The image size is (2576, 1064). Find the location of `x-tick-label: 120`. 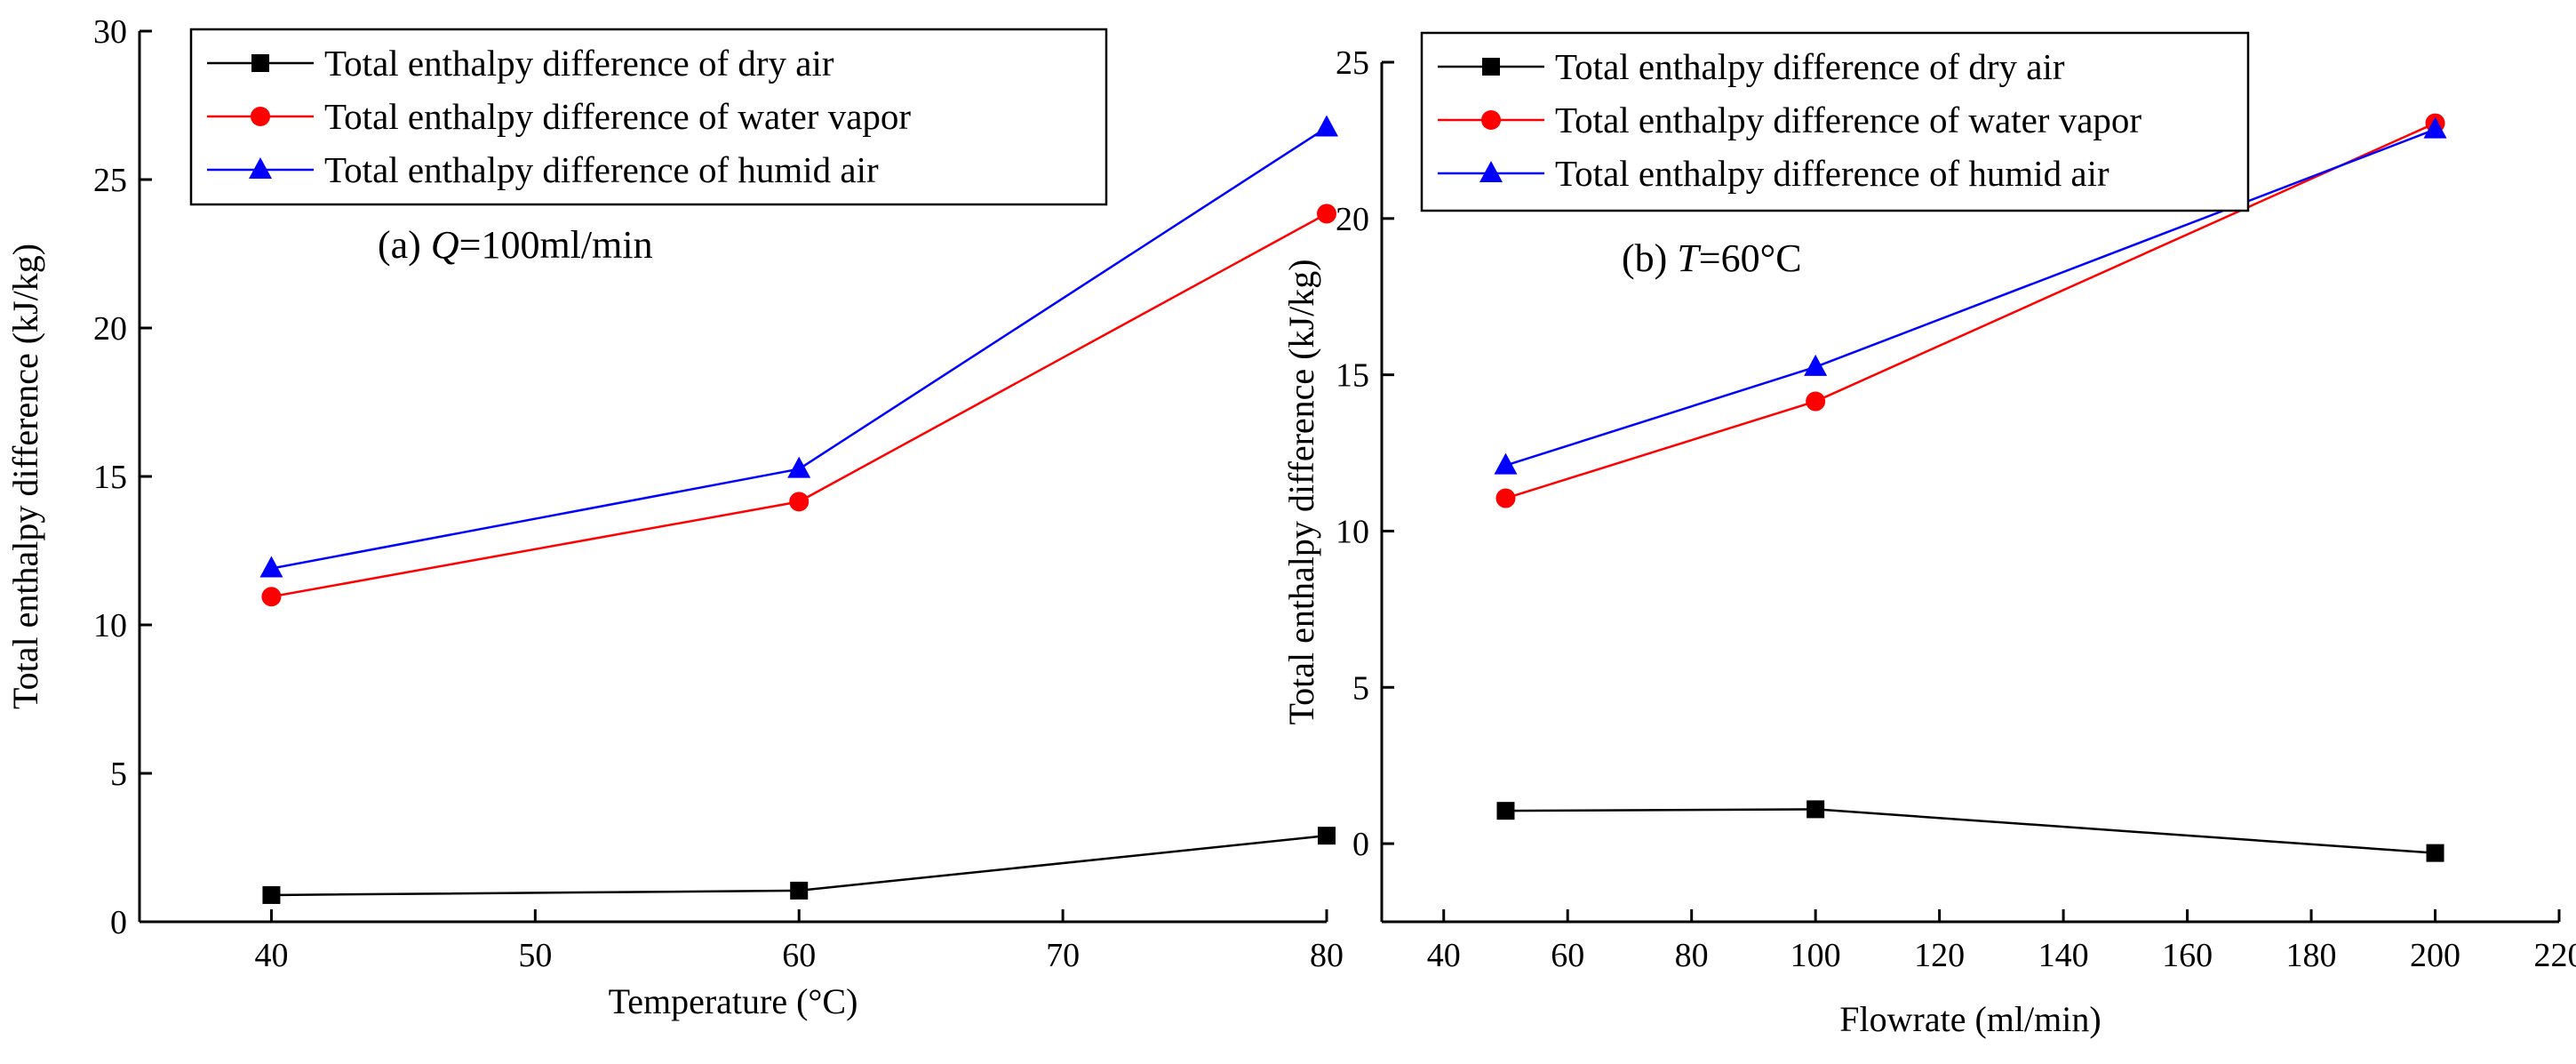

x-tick-label: 120 is located at coordinates (1939, 955).